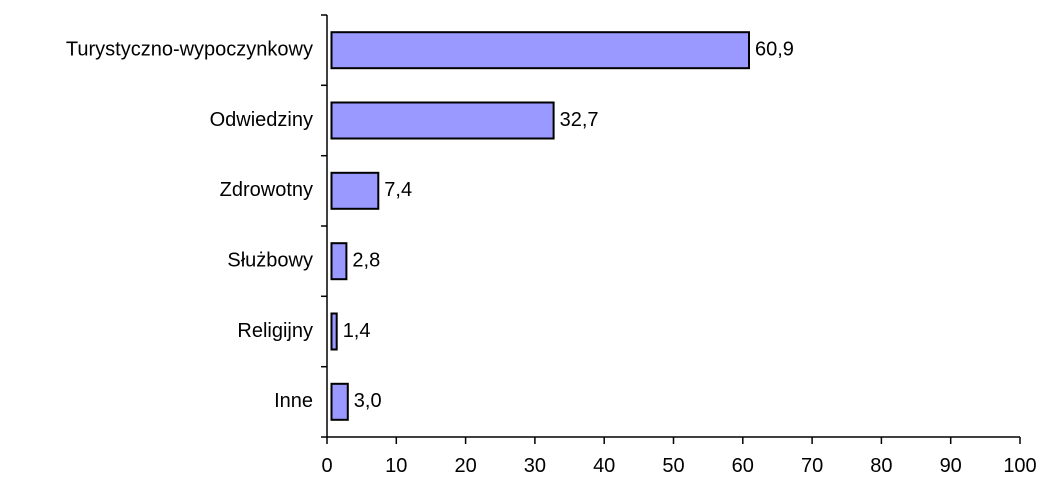  I want to click on data-label: 3,0, so click(368, 401).